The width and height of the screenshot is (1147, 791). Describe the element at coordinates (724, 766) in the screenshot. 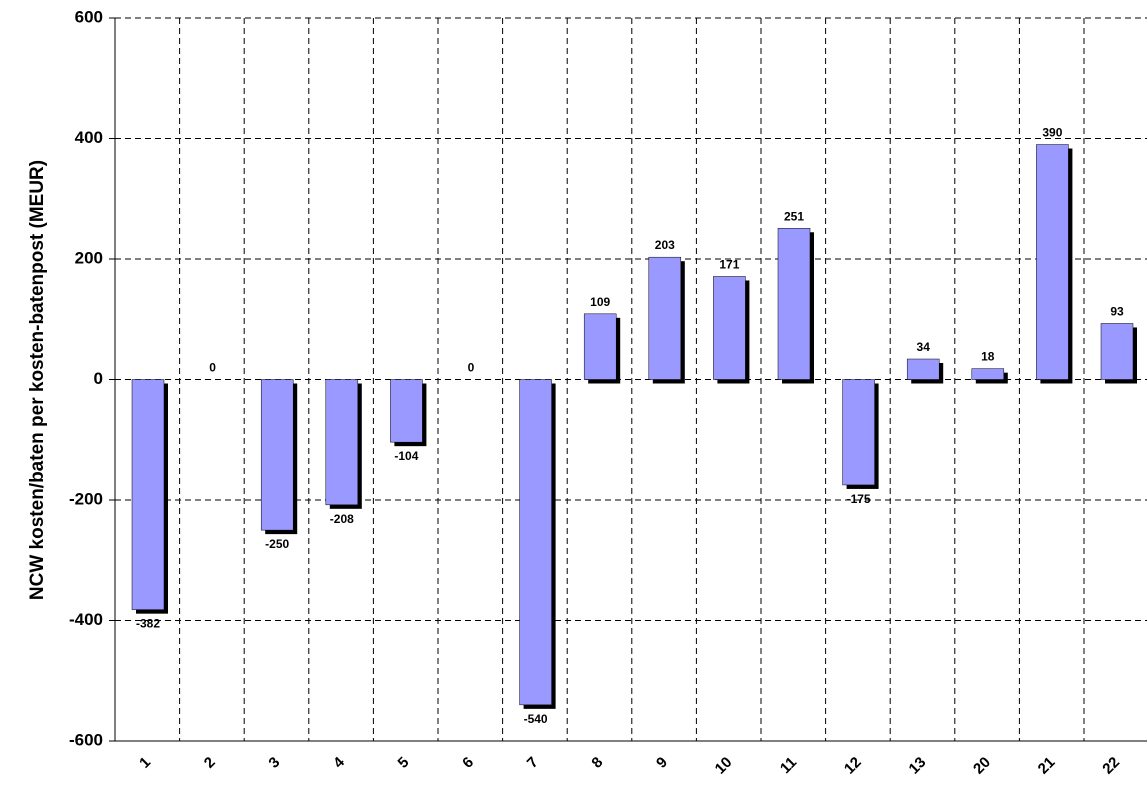

I see `x-tick-label: 10` at that location.